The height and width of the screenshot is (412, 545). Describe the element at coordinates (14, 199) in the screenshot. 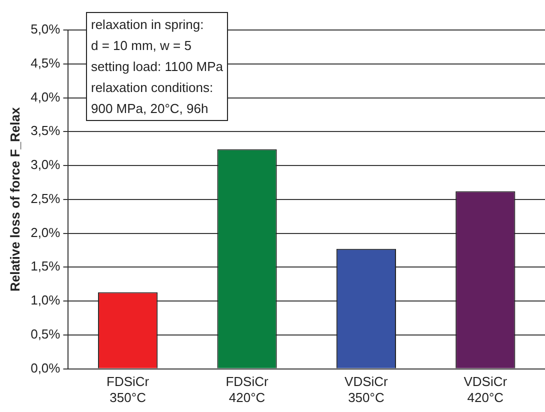

I see `y-axis-title: Relative loss of force F_Relax` at that location.